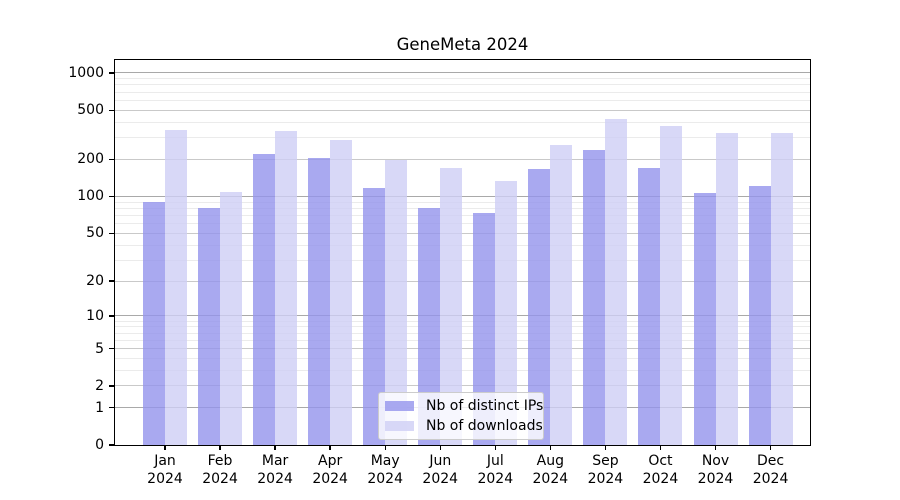 Image resolution: width=900 pixels, height=500 pixels. I want to click on x-tick-label-jun: Jun 2024, so click(440, 470).